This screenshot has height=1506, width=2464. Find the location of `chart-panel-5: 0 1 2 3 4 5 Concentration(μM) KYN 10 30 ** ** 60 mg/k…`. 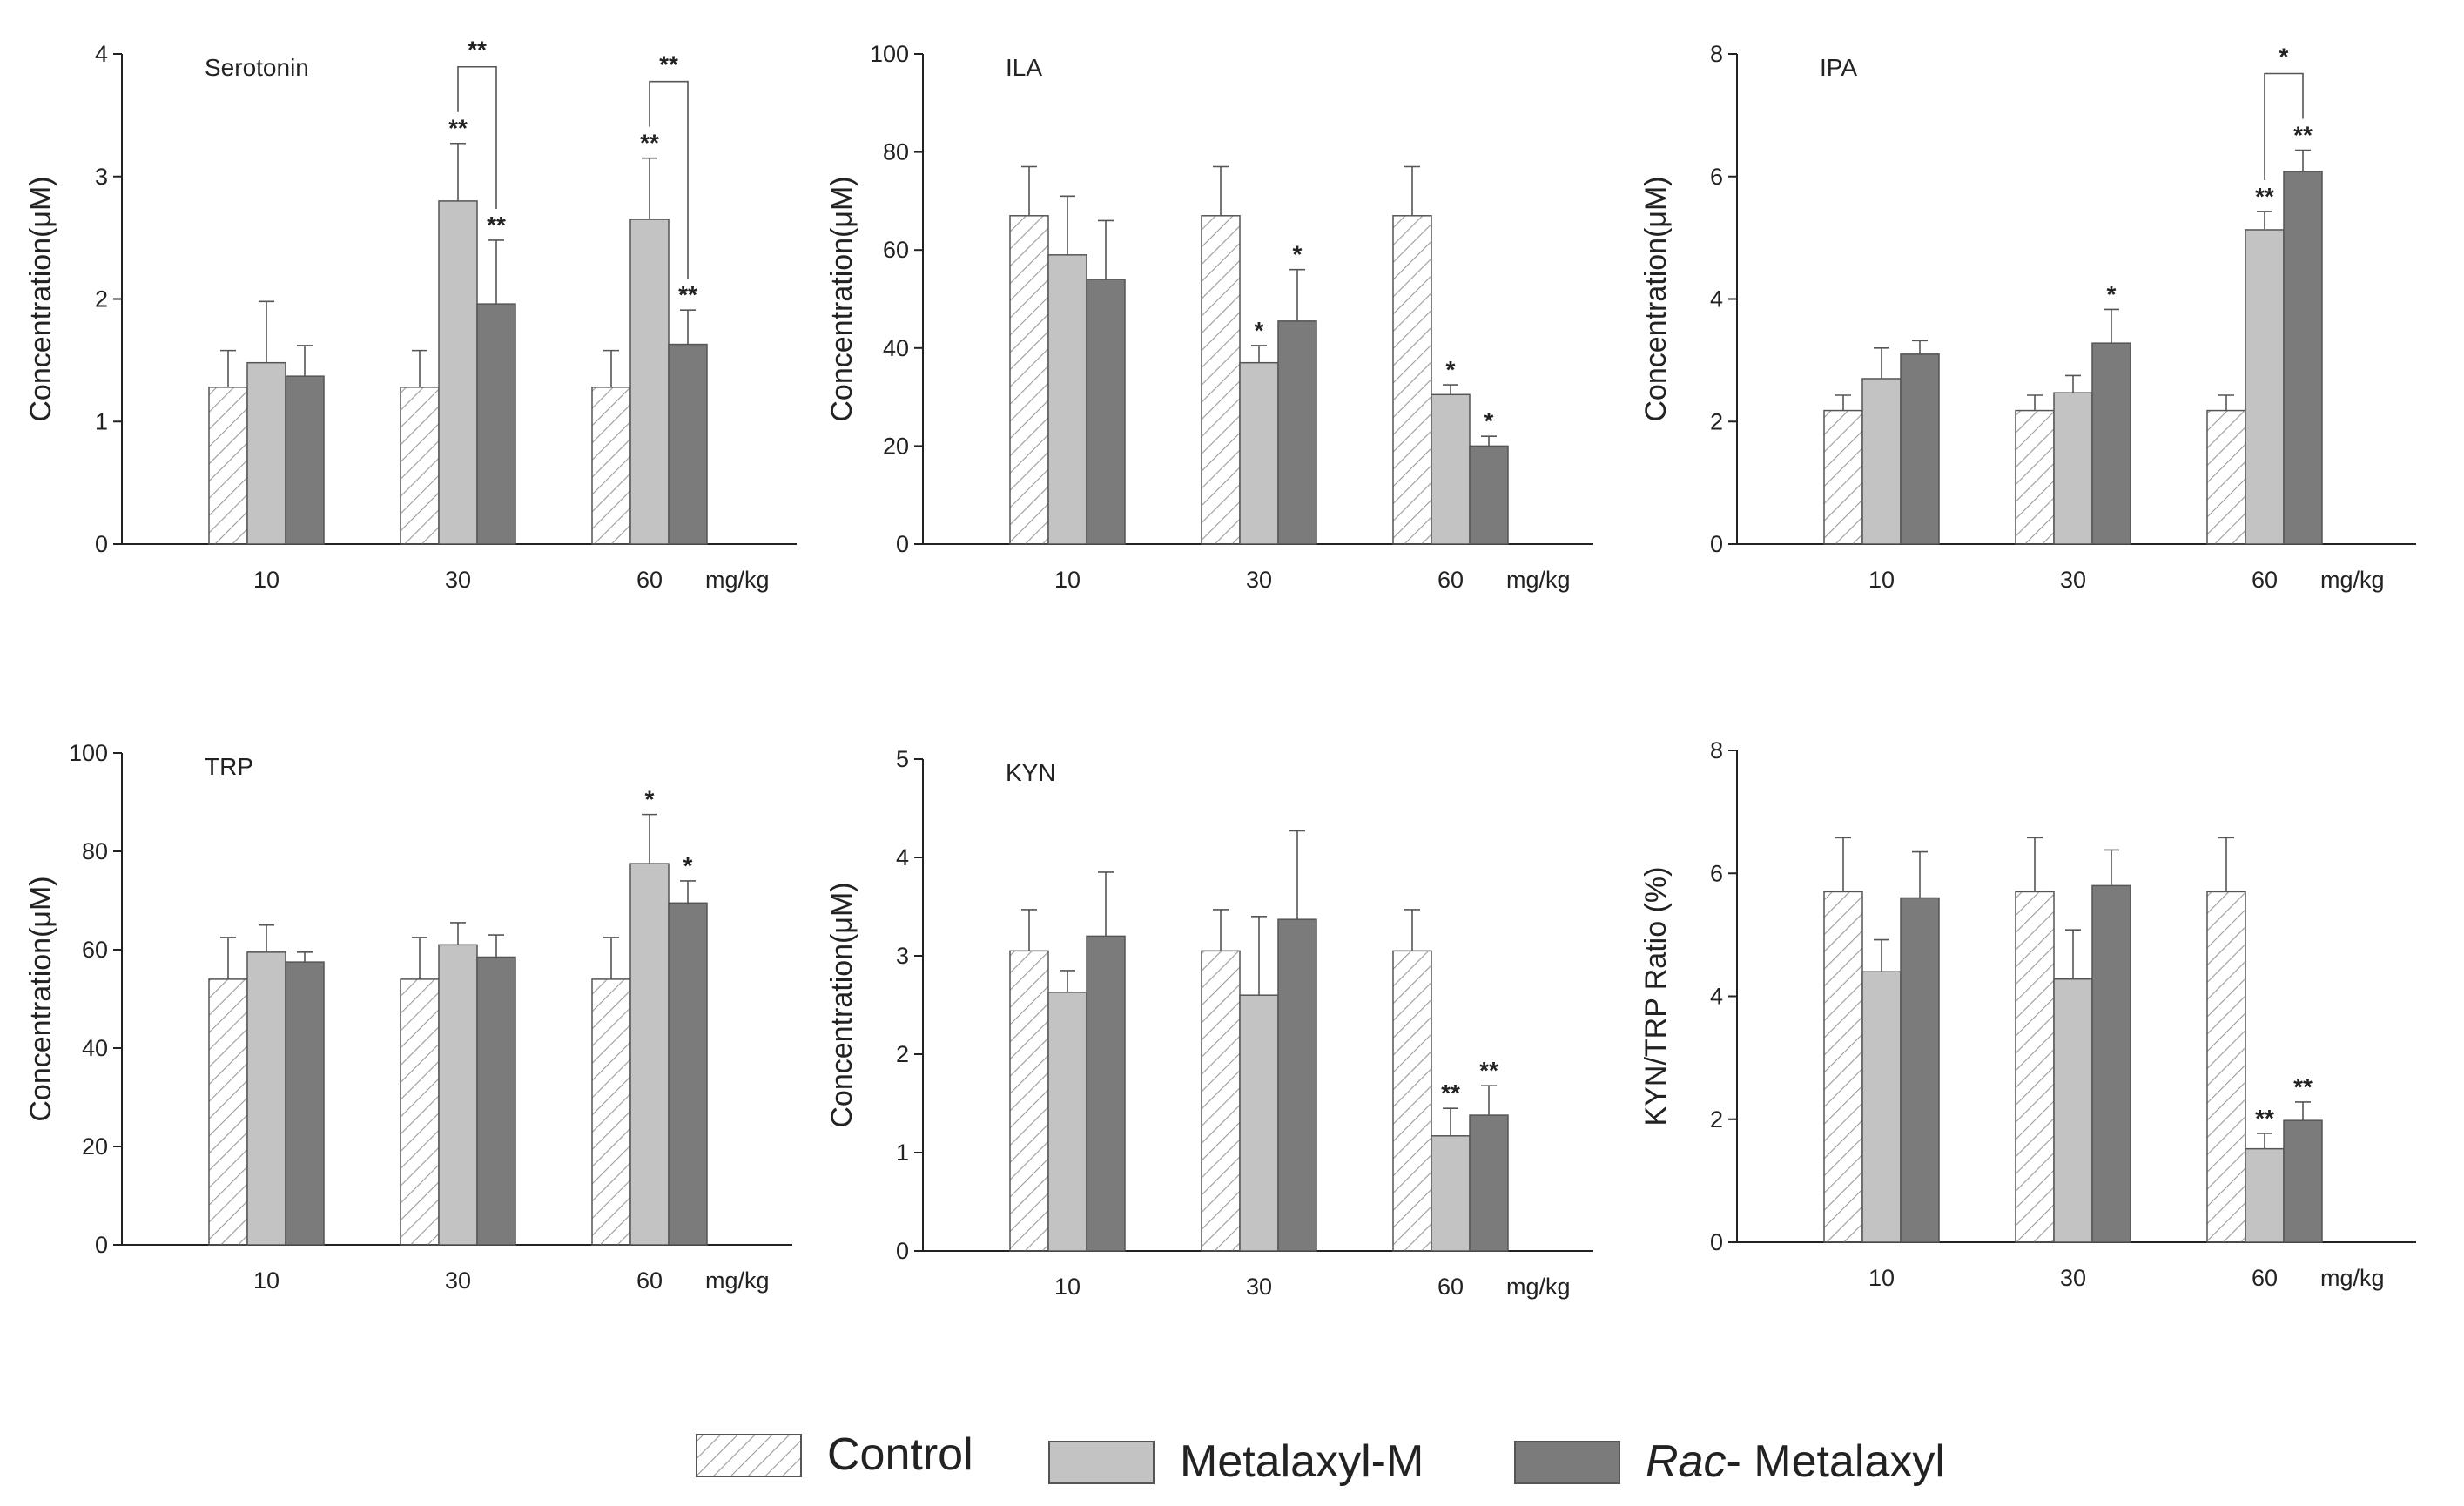

chart-panel-5: 0 1 2 3 4 5 Concentration(μM) KYN 10 30 ** ** 60 mg/k… is located at coordinates (1209, 1023).